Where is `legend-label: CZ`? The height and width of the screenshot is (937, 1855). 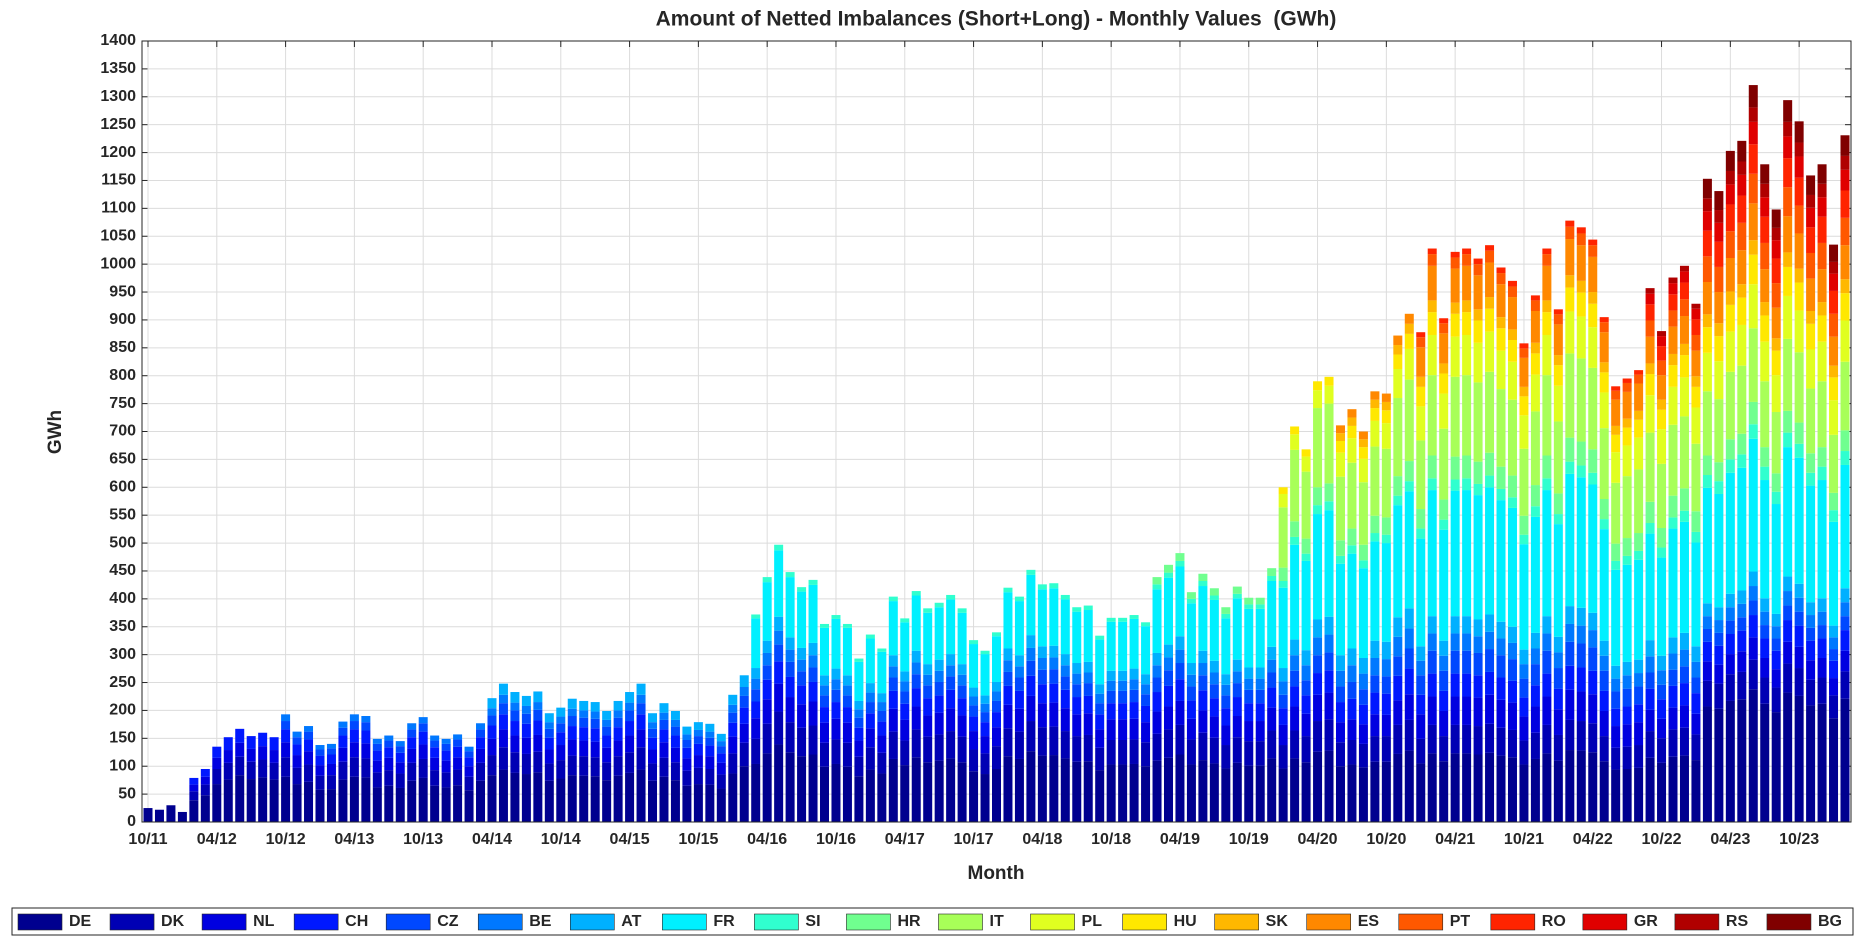 legend-label: CZ is located at coordinates (448, 921).